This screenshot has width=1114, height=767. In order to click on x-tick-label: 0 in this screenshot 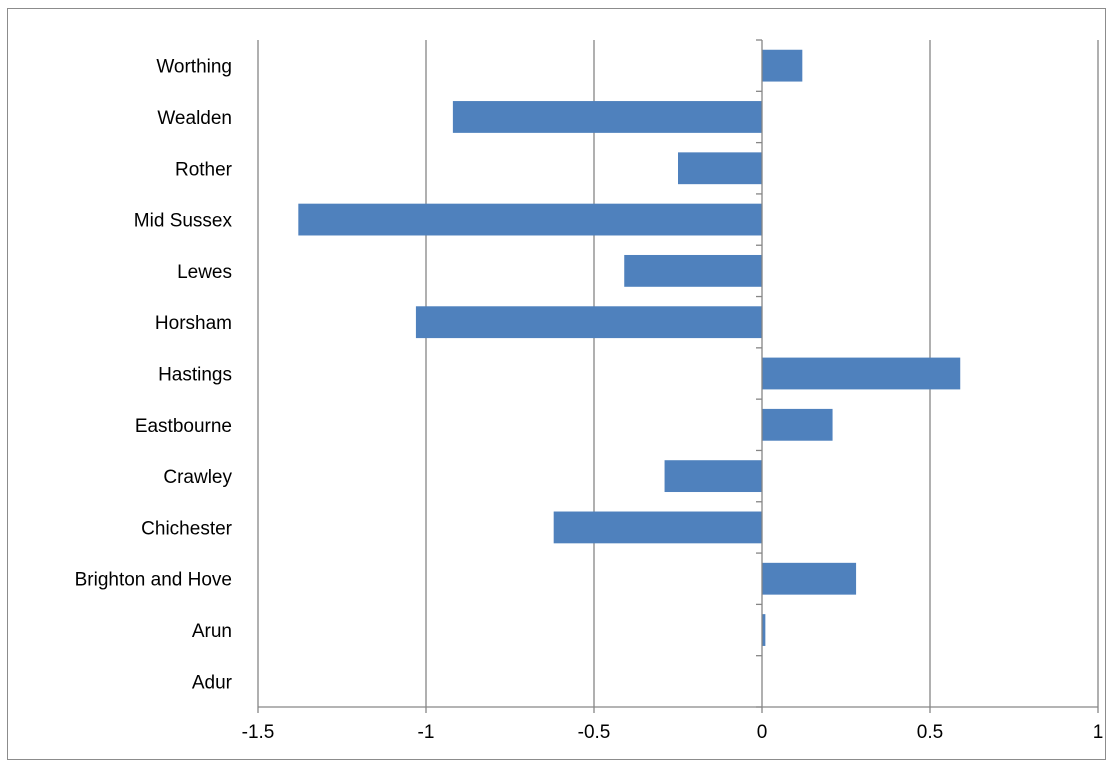, I will do `click(762, 732)`.